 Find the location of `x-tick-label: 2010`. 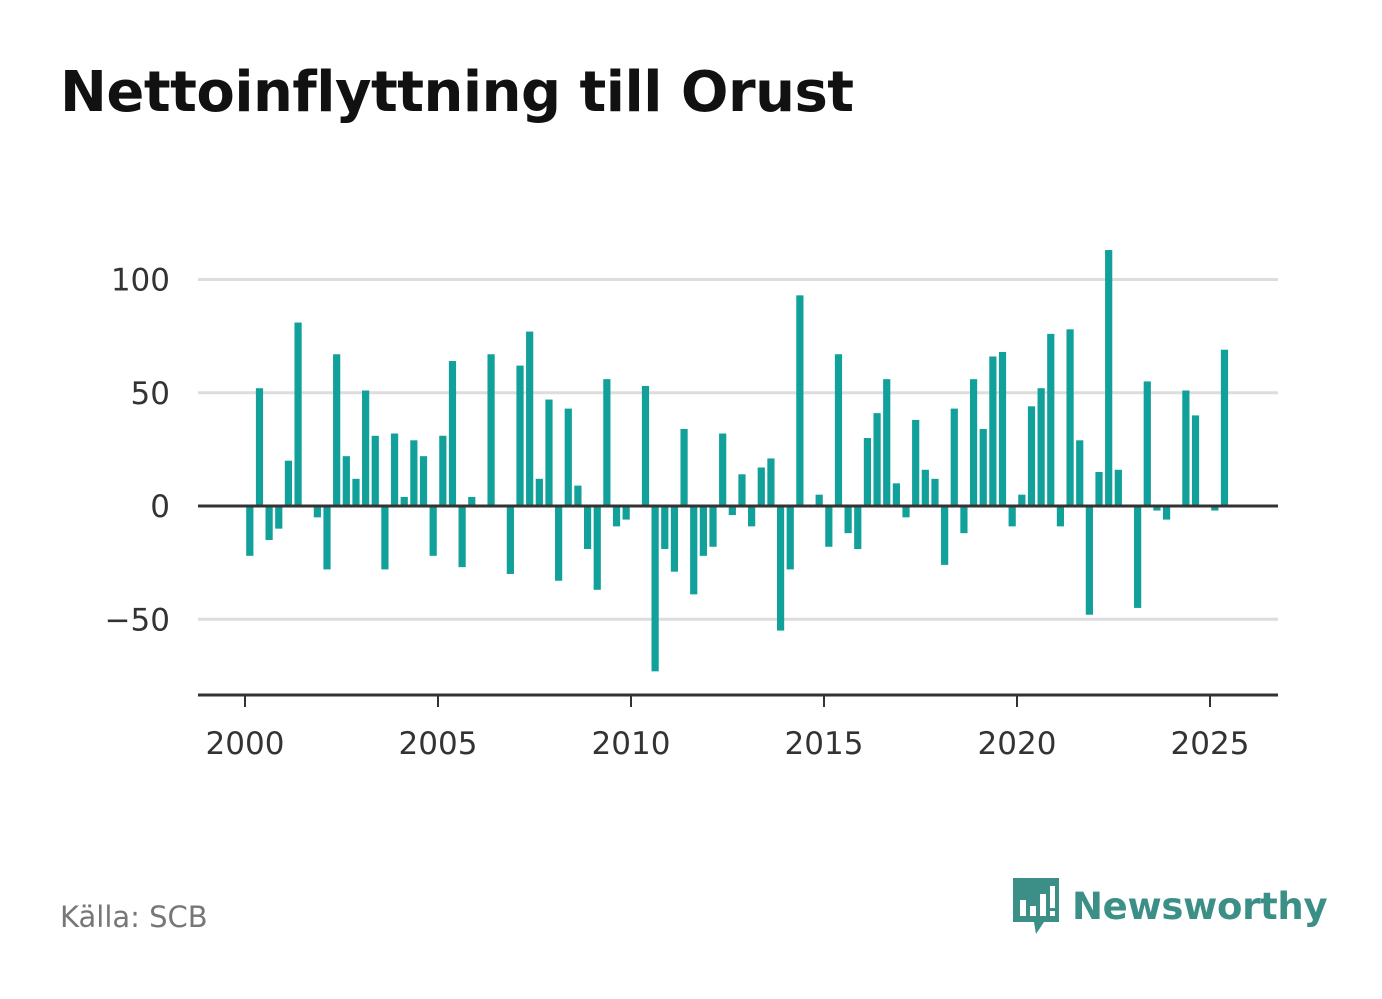

x-tick-label: 2010 is located at coordinates (631, 744).